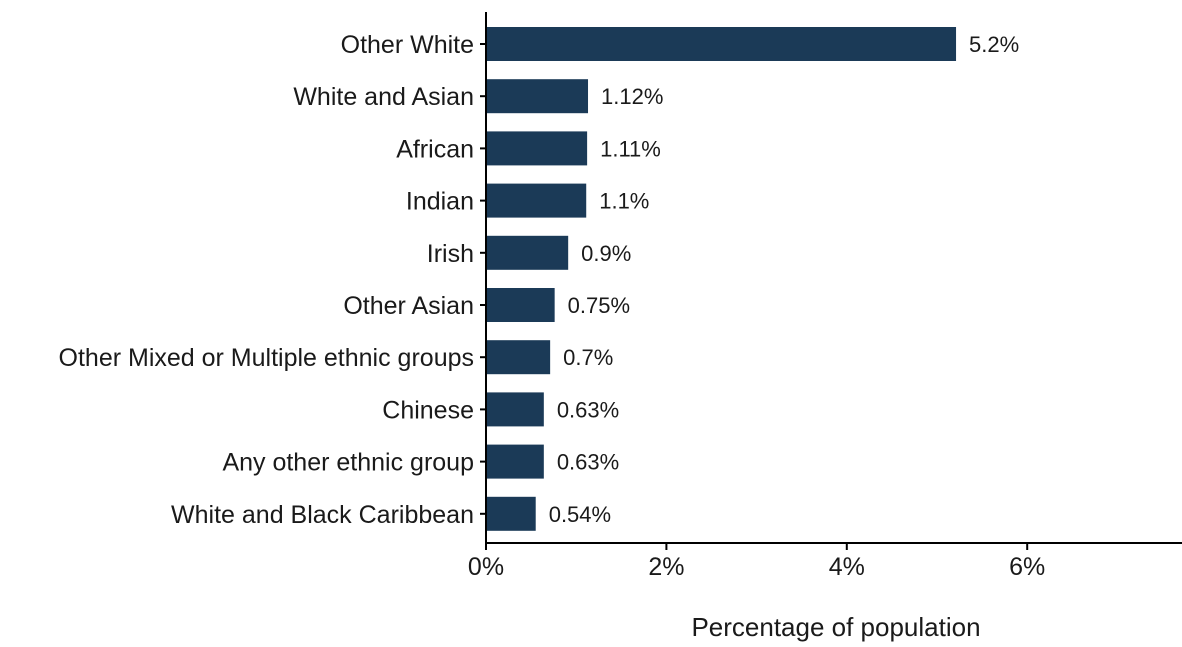 Image resolution: width=1182 pixels, height=647 pixels. What do you see at coordinates (486, 567) in the screenshot?
I see `x-tick-label: 0%` at bounding box center [486, 567].